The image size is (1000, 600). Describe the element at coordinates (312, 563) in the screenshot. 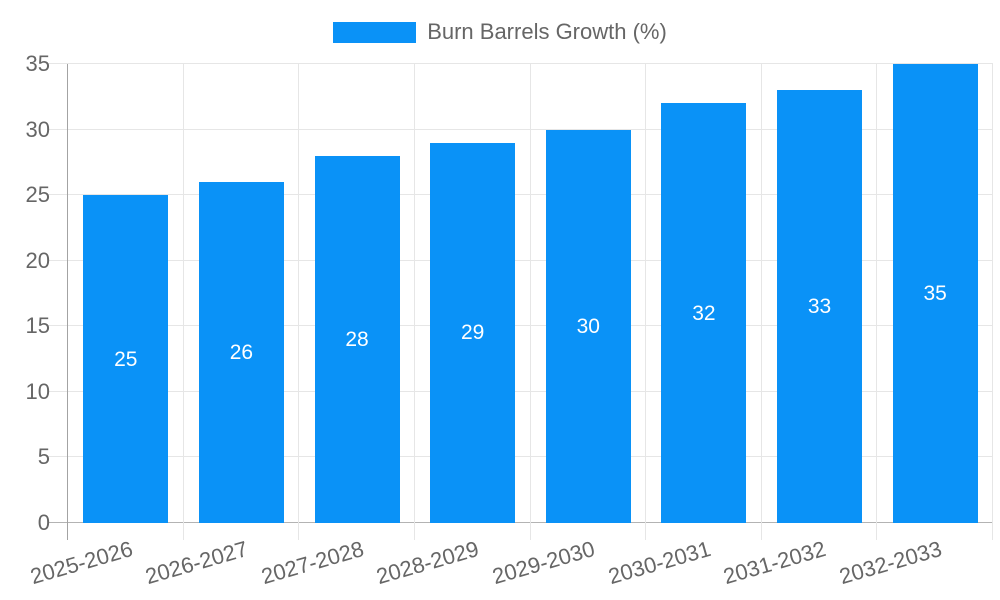

I see `x-tick-label: 2027-2028` at that location.